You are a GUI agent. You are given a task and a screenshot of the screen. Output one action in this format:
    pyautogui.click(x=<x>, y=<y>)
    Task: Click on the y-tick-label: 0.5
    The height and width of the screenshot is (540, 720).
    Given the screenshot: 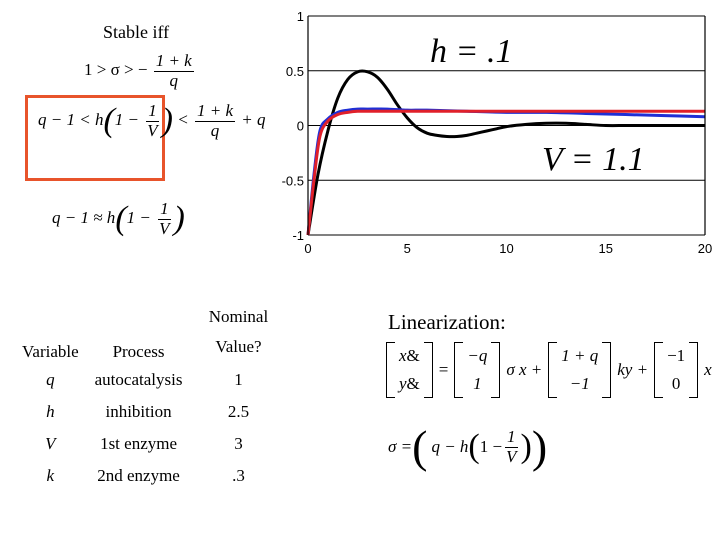 What is the action you would take?
    pyautogui.click(x=295, y=71)
    